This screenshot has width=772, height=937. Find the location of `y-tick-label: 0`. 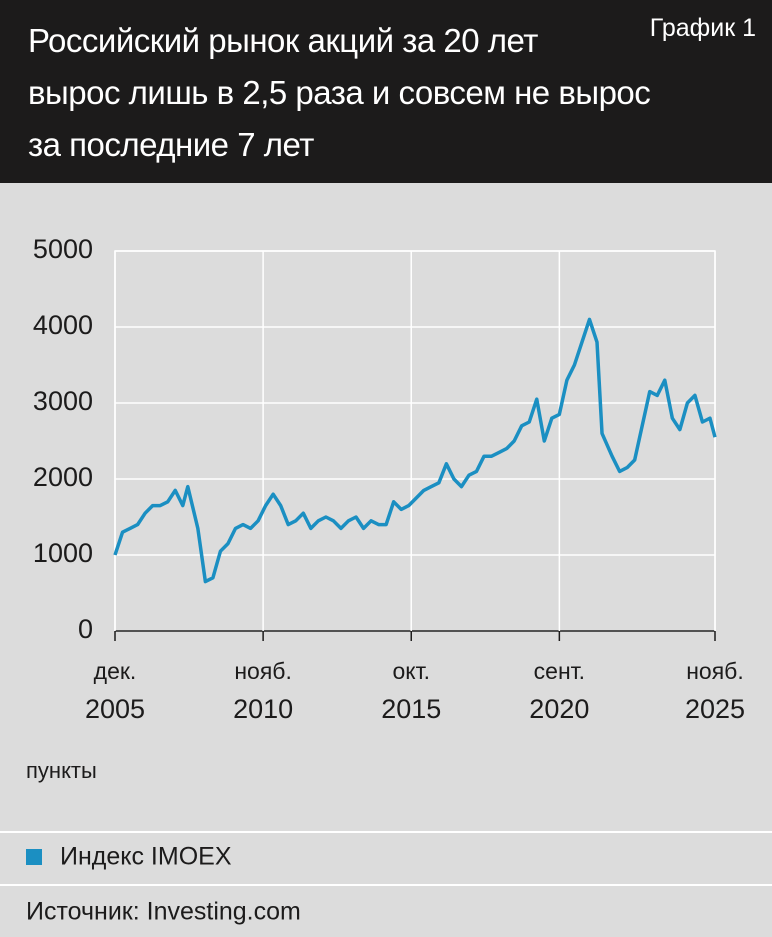

y-tick-label: 0 is located at coordinates (85, 629).